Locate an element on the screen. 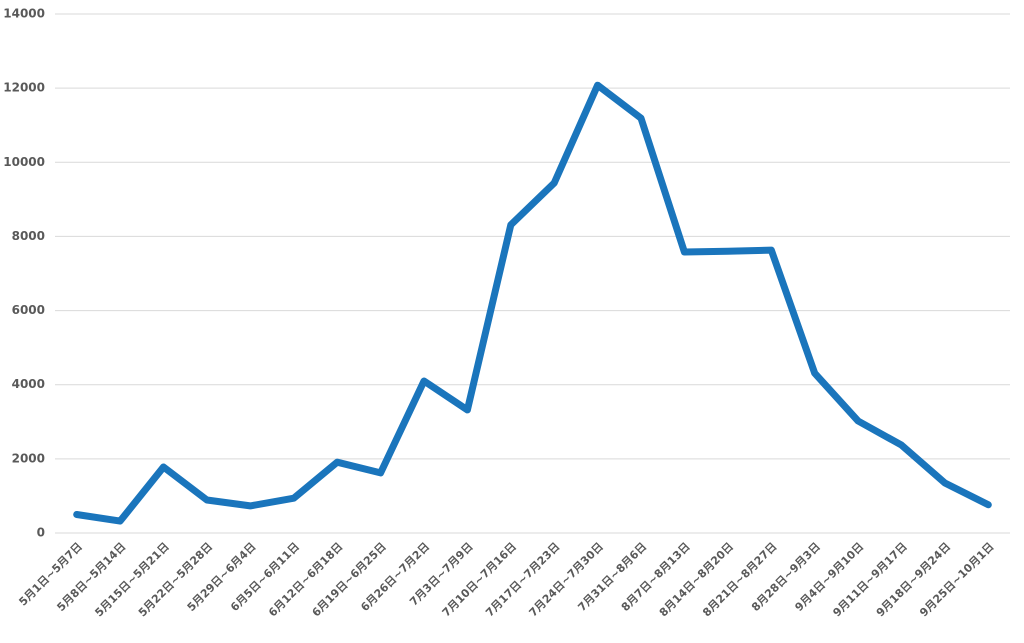  x-tick-label: 8月21日~8月27日 is located at coordinates (739, 579).